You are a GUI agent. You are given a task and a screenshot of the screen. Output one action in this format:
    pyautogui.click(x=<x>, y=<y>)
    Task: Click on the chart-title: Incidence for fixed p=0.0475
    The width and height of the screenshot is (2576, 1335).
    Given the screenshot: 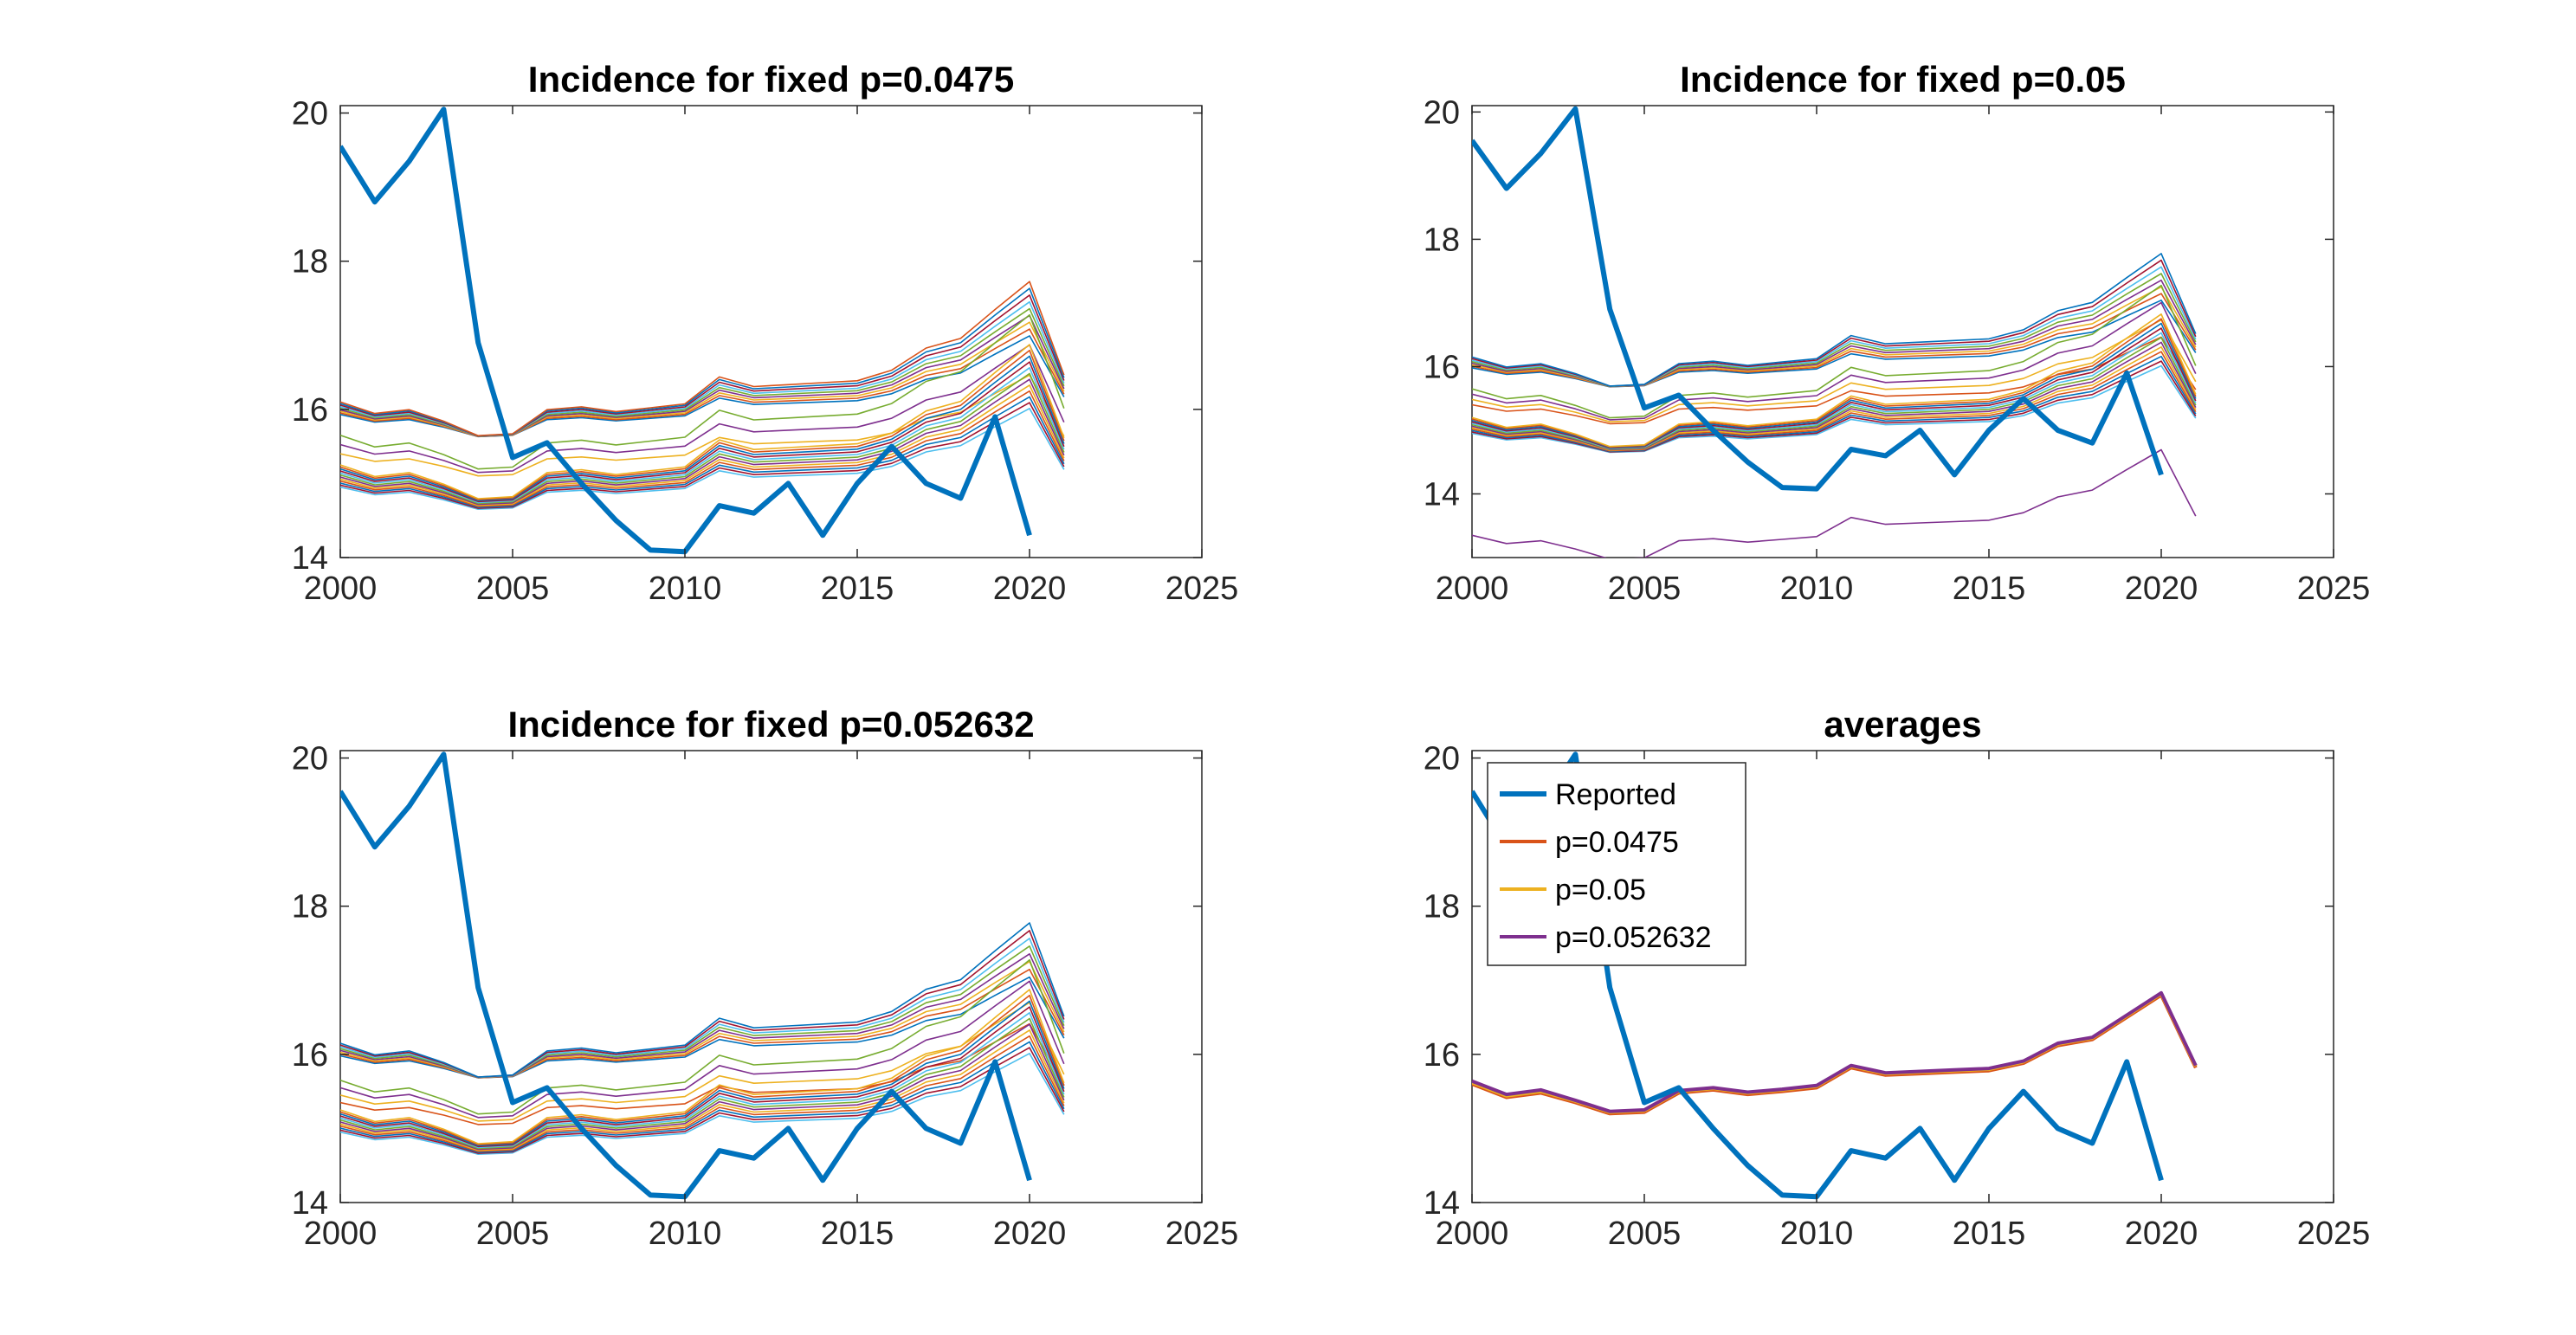 What is the action you would take?
    pyautogui.click(x=771, y=80)
    